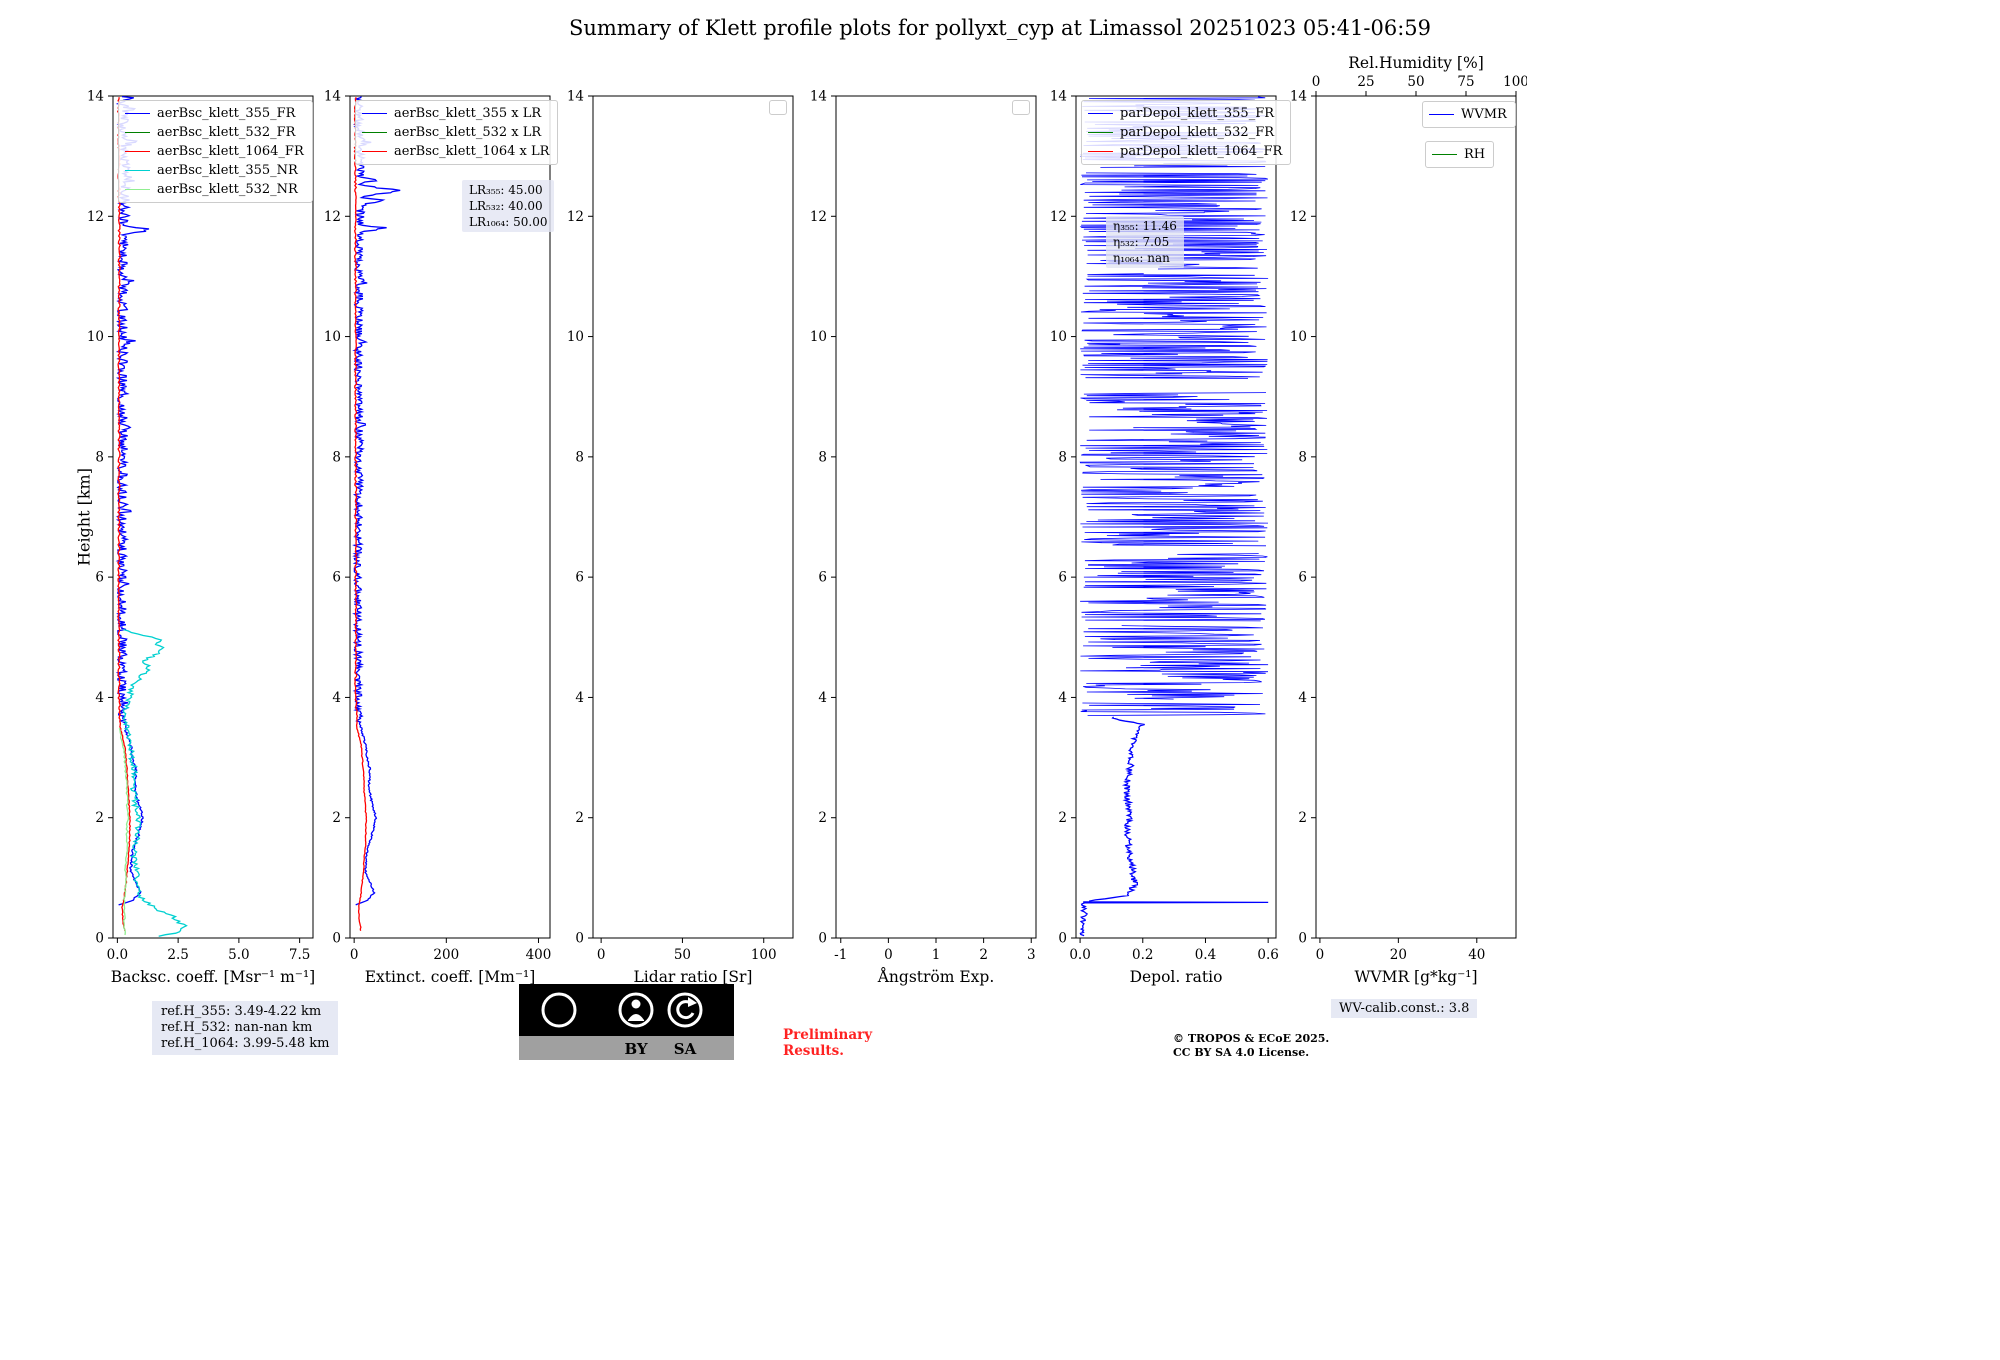 Image resolution: width=2000 pixels, height=1360 pixels. Describe the element at coordinates (1141, 258) in the screenshot. I see `text-box-line: η₁₀₆₄: nan` at that location.